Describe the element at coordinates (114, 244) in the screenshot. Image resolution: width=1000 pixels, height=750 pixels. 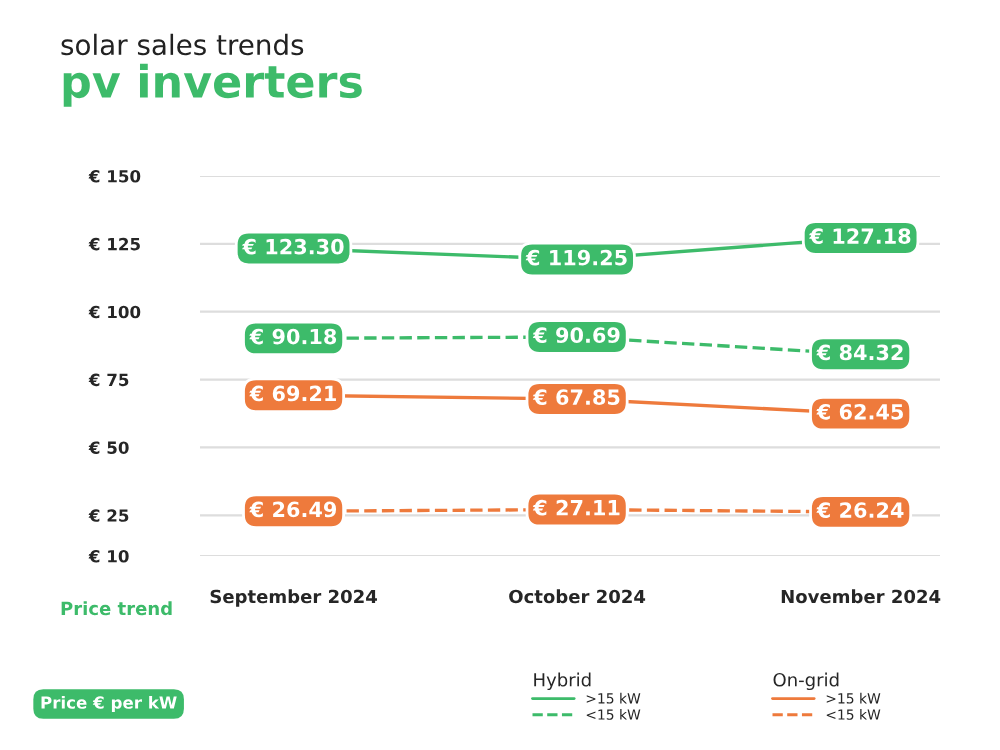
I see `y-tick-label: € 125` at that location.